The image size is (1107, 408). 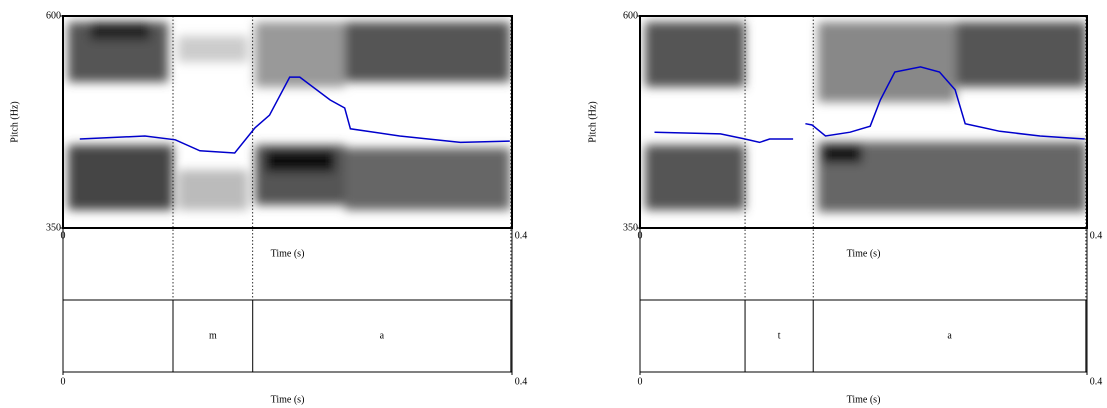 I want to click on interval-label: t, so click(x=779, y=335).